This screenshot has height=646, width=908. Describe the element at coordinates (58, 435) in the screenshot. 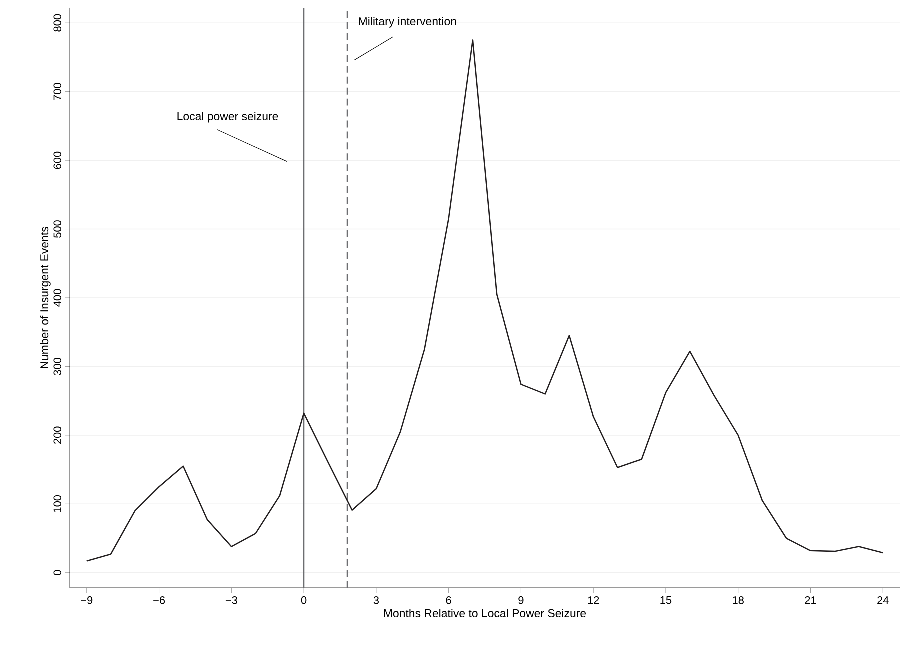

I see `y-tick-label: 200` at that location.